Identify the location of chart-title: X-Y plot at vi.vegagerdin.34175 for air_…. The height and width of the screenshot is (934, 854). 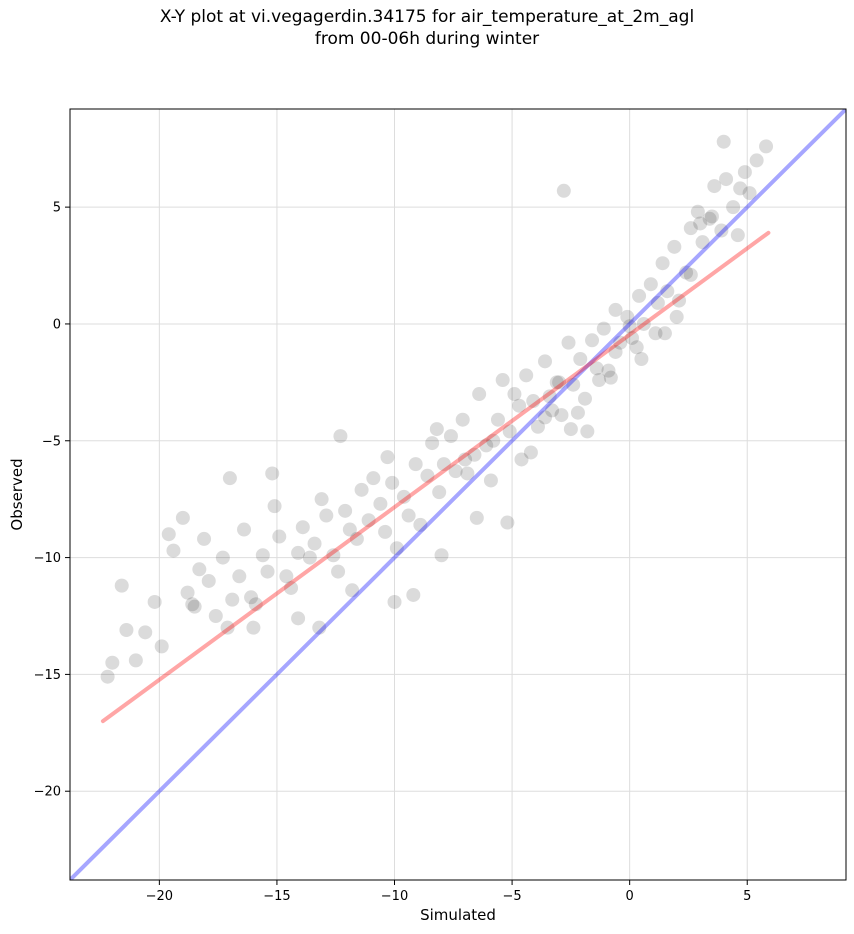
(427, 28).